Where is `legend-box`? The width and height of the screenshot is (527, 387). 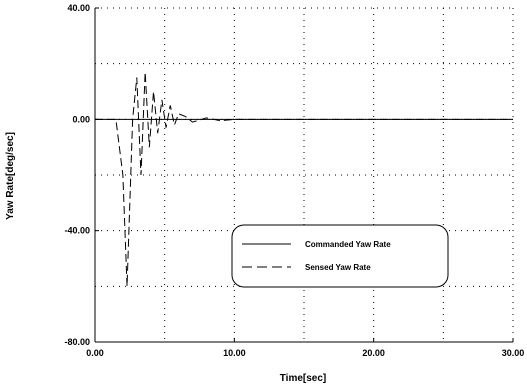
legend-box is located at coordinates (340, 256).